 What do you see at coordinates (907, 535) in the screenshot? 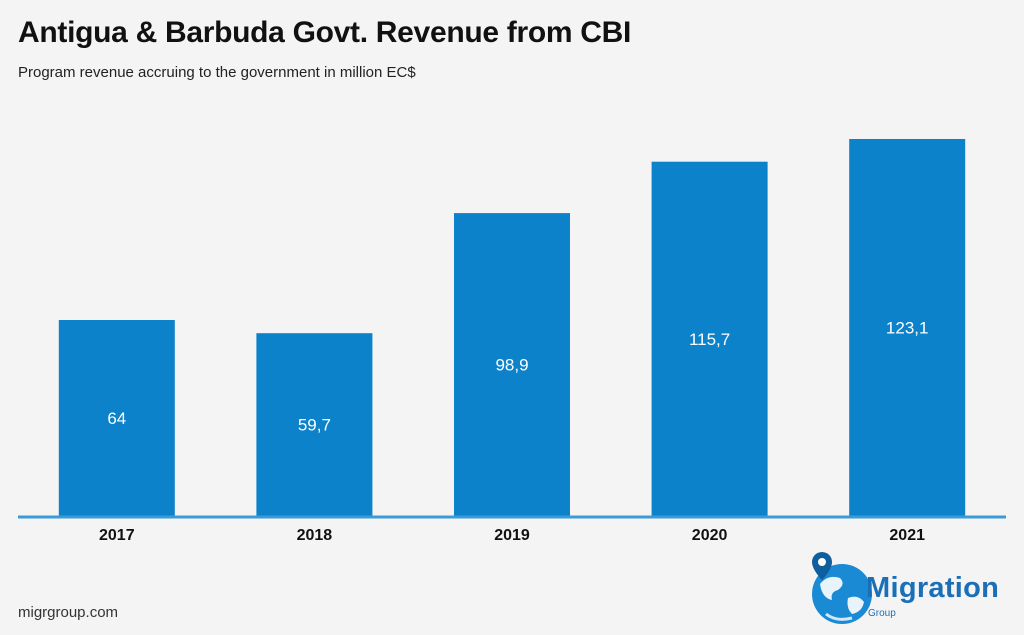
I see `x-tick-label: 2021` at bounding box center [907, 535].